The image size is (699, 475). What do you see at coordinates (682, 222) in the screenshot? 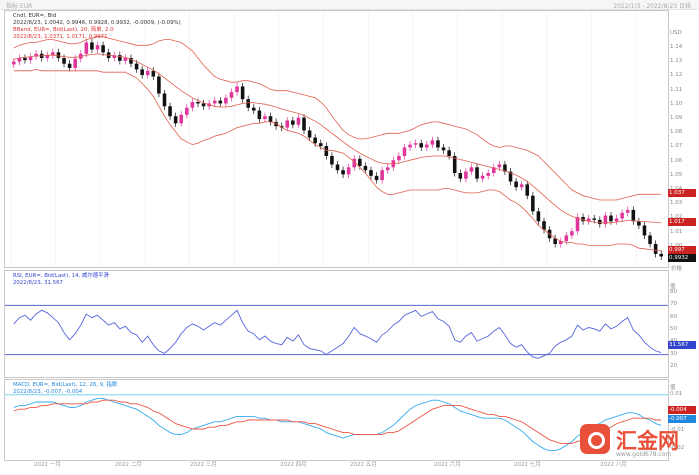
I see `band-middle-value-label: 1.017` at bounding box center [682, 222].